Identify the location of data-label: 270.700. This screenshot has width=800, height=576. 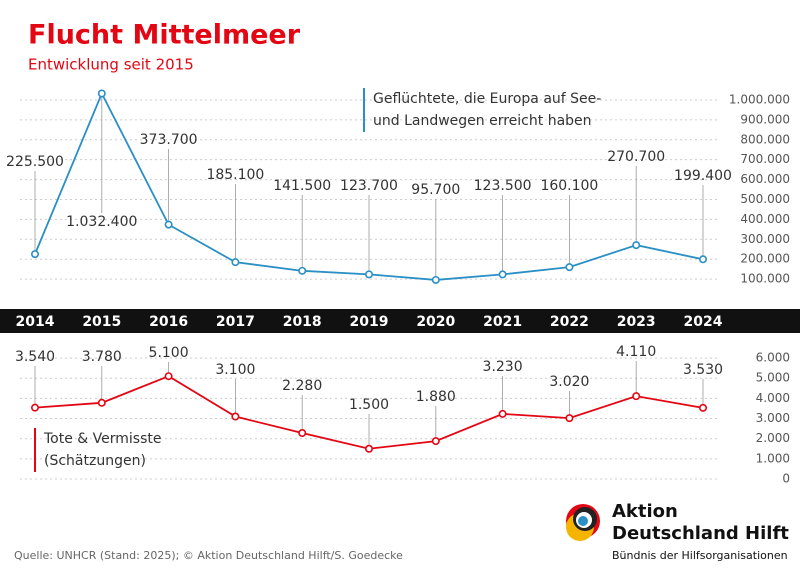
(636, 157).